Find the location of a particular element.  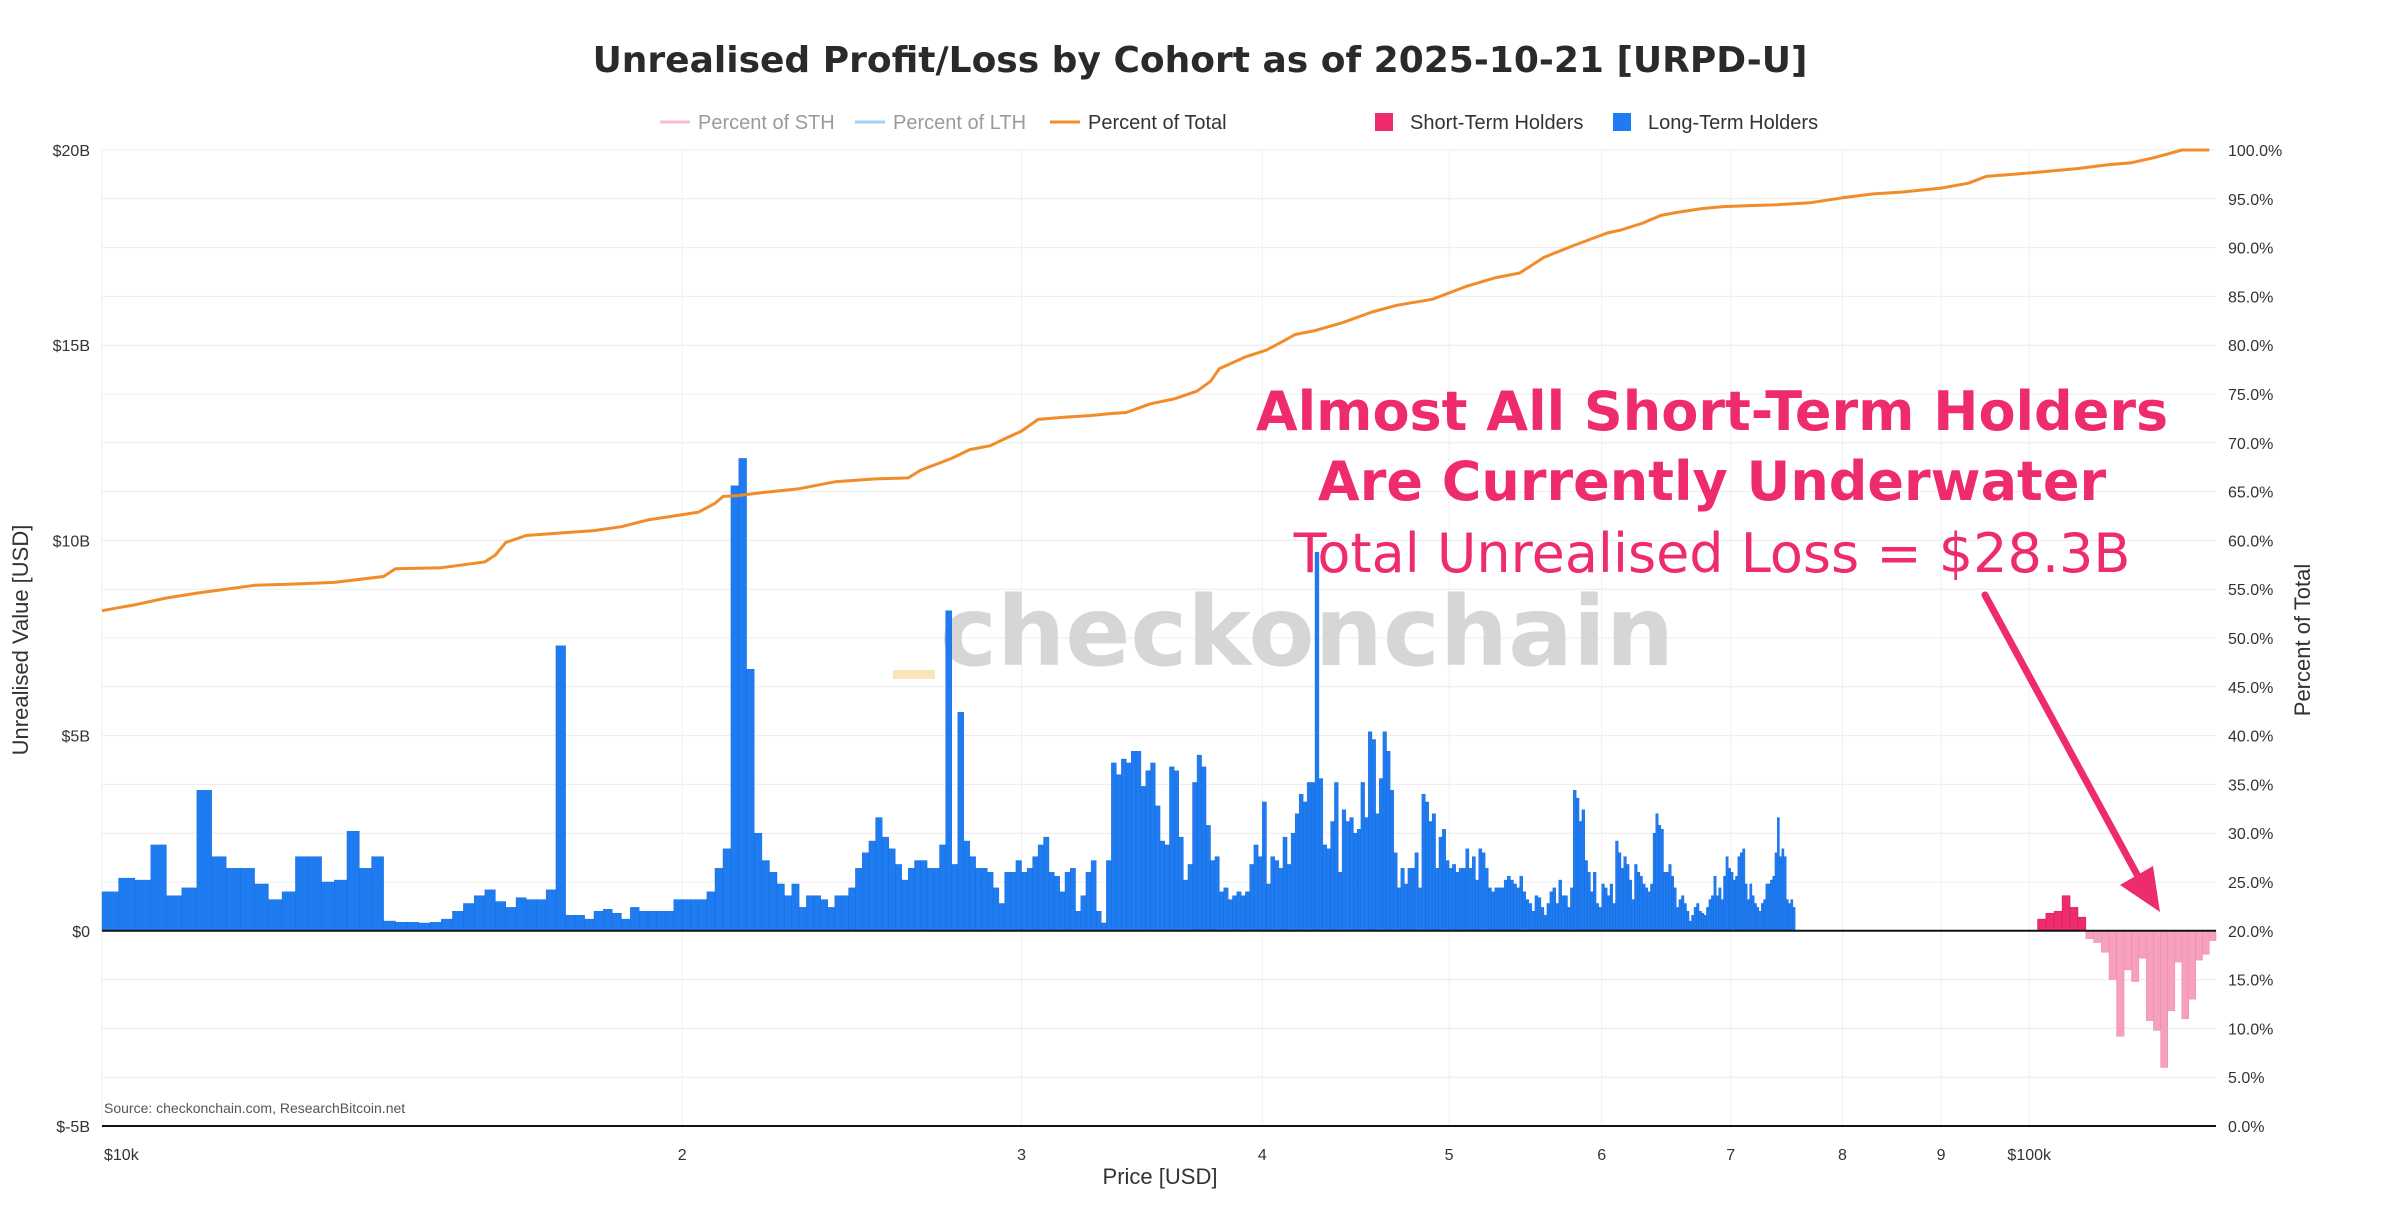

annotation-line-2: Are Currently Underwater is located at coordinates (1712, 481).